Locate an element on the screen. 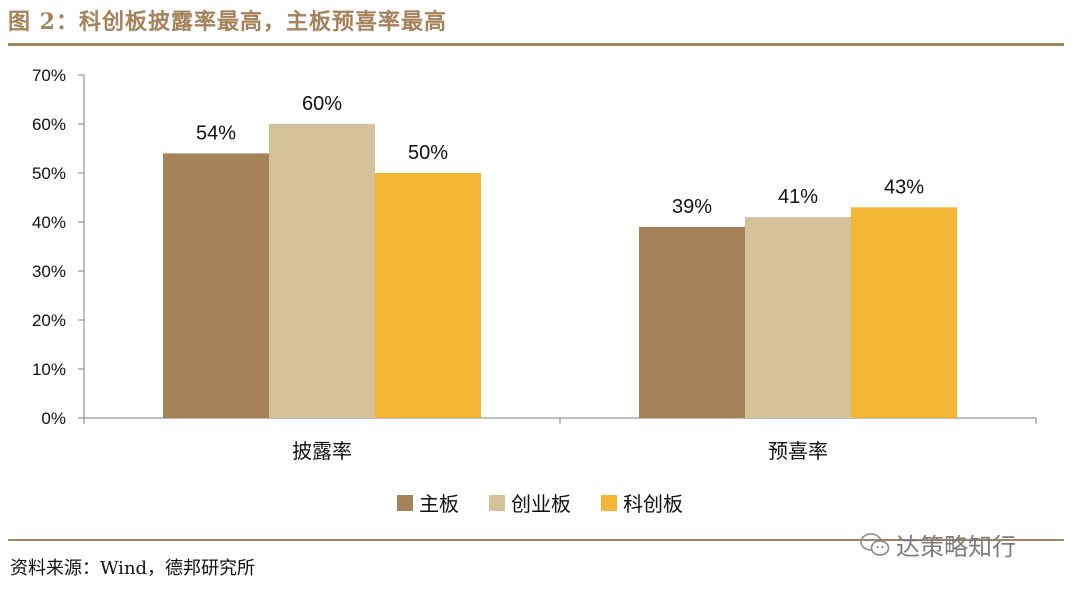  legend-swatch-main-board is located at coordinates (405, 502).